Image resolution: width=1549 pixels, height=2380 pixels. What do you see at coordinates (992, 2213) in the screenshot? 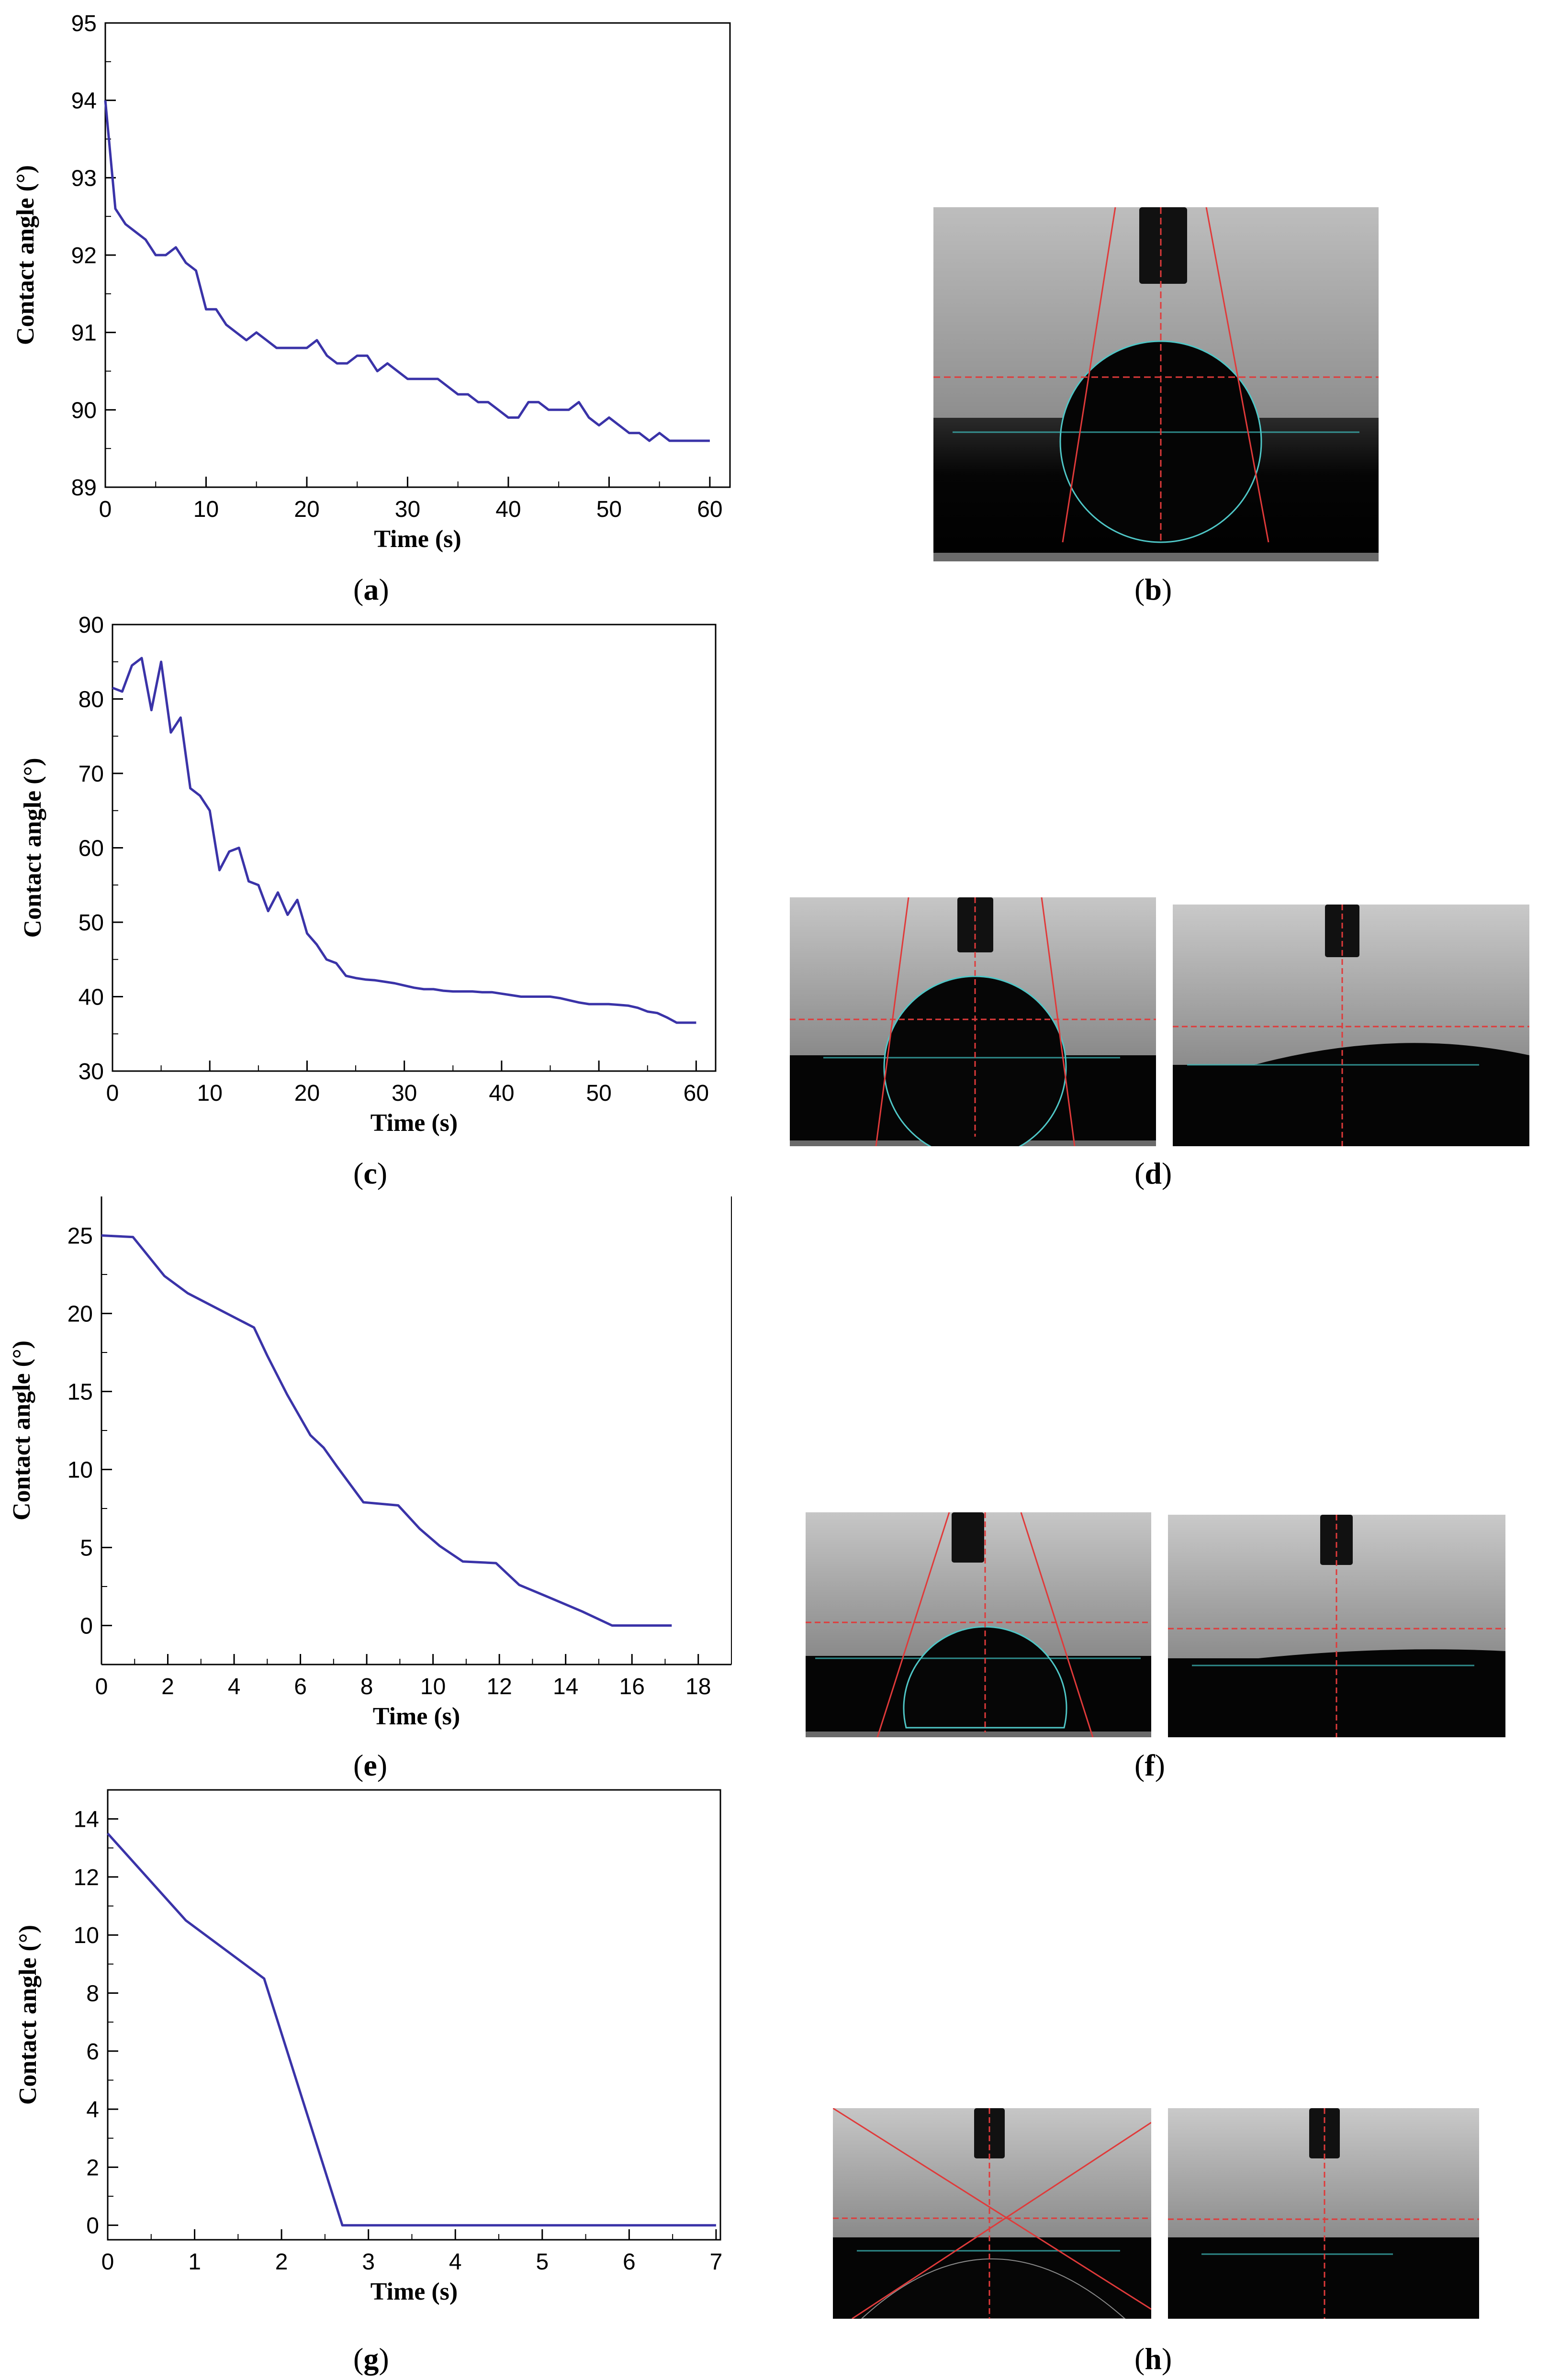
I see `droplet-photo-h-left` at bounding box center [992, 2213].